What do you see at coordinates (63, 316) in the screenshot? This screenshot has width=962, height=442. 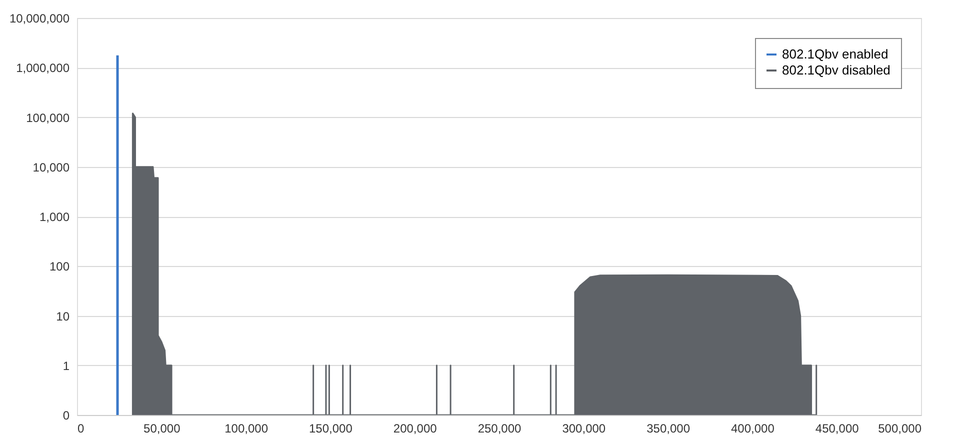 I see `y-tick-label: 10` at bounding box center [63, 316].